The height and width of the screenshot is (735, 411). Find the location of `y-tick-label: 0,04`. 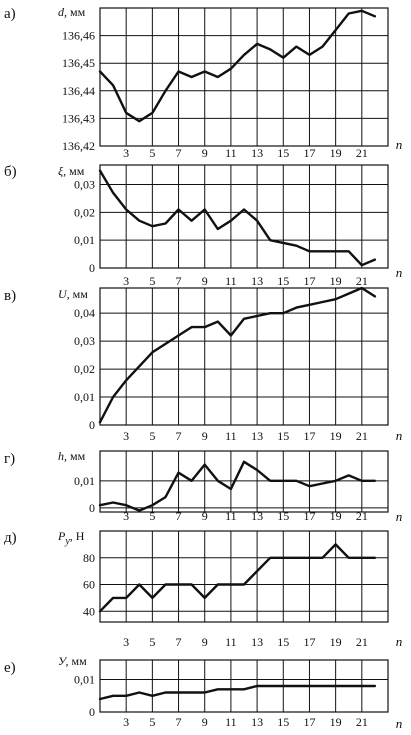

y-tick-label: 0,04 is located at coordinates (84, 313).